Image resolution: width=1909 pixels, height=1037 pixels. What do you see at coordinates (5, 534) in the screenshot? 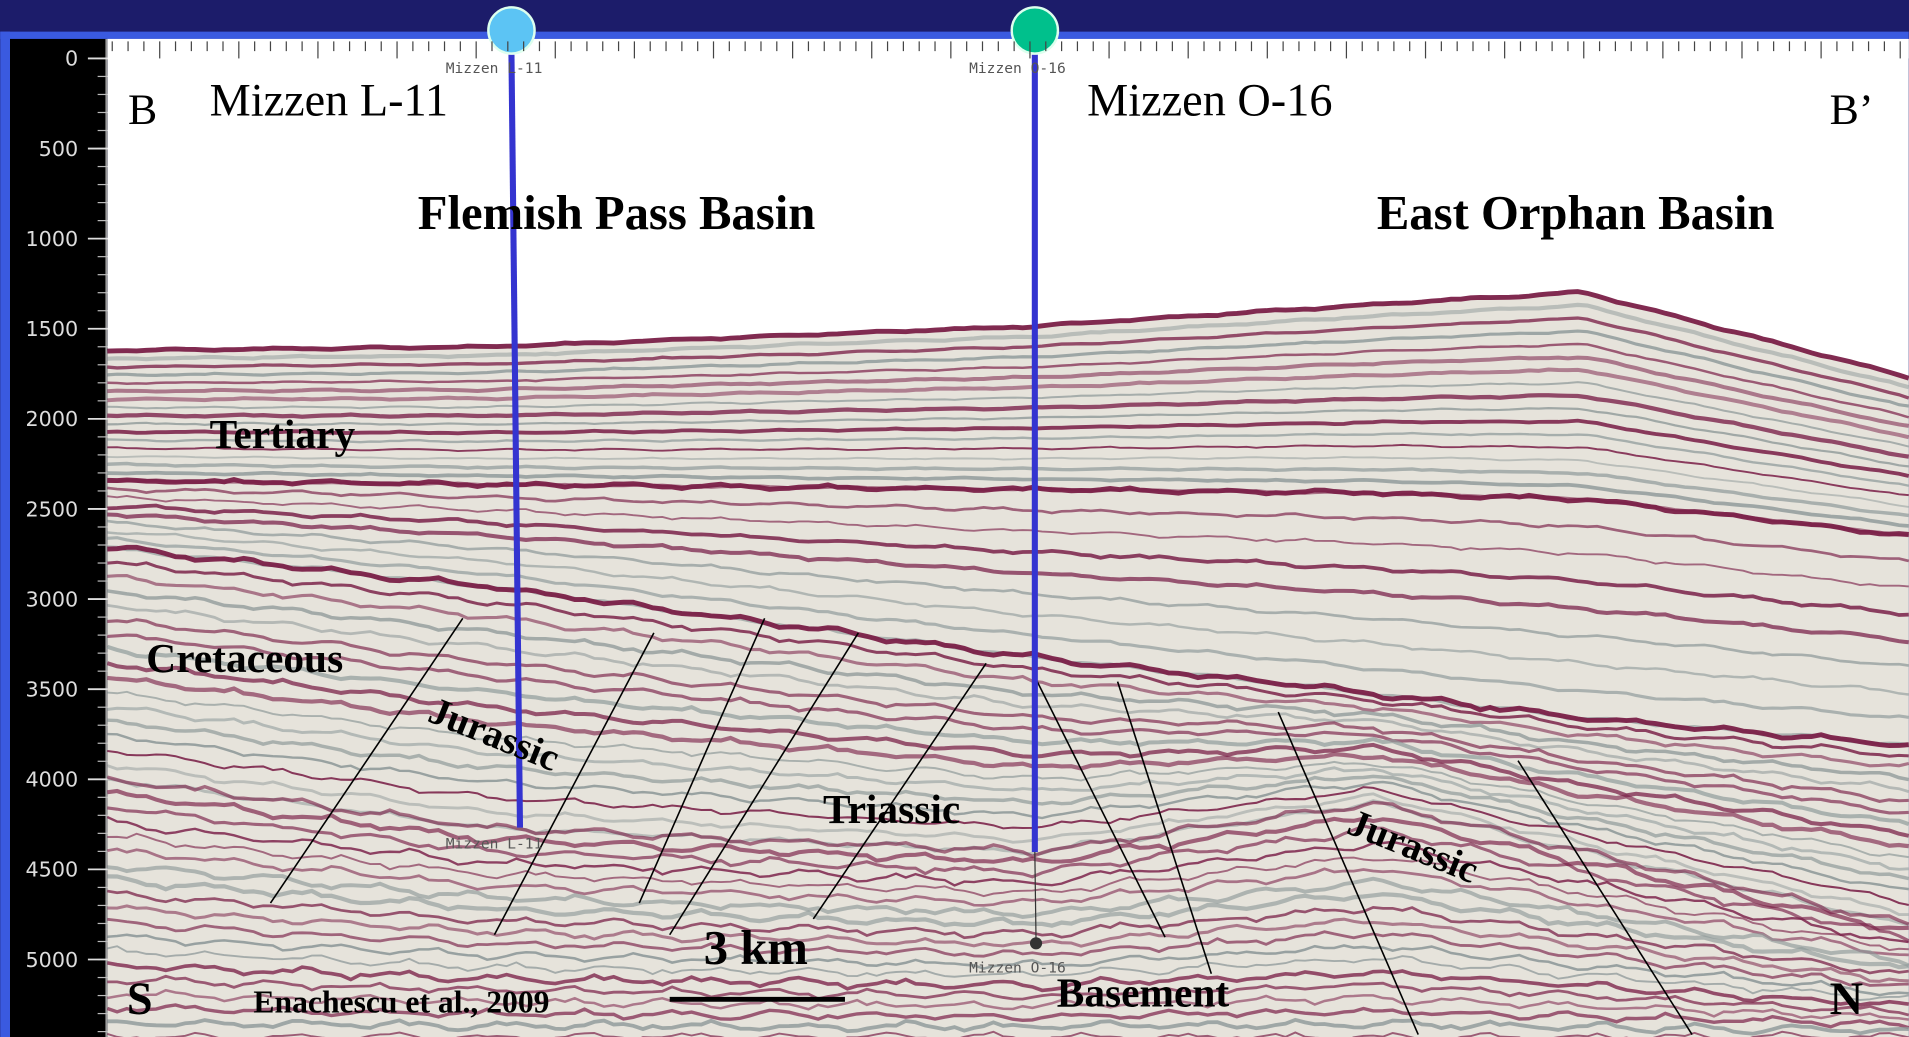
I see `left-border` at bounding box center [5, 534].